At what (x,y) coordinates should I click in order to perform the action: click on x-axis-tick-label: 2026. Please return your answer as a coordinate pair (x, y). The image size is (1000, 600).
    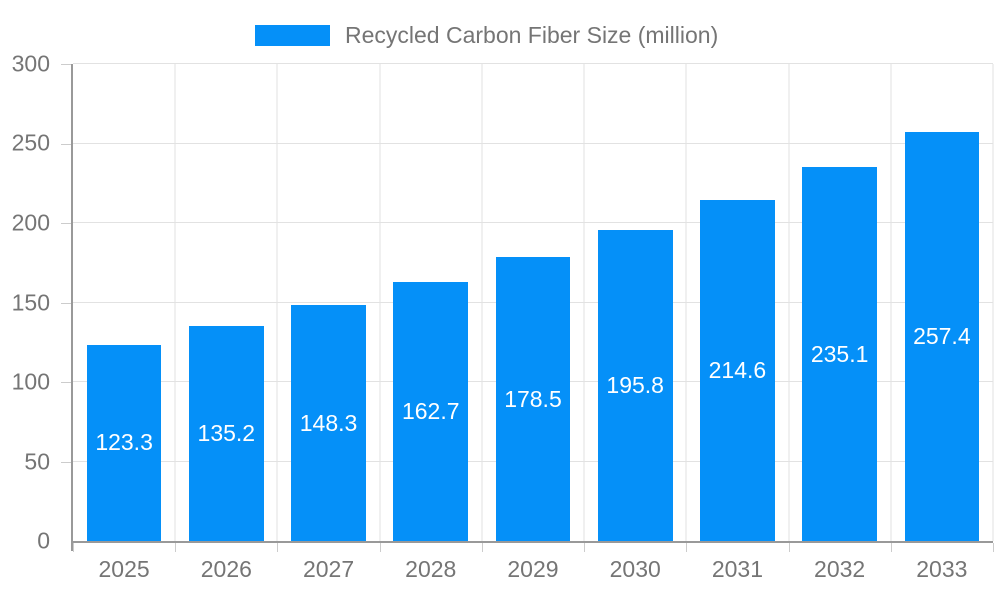
    Looking at the image, I should click on (226, 569).